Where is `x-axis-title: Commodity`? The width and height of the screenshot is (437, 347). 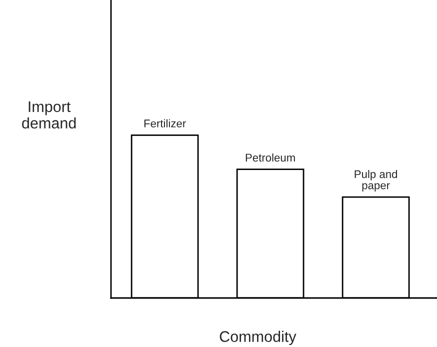
x-axis-title: Commodity is located at coordinates (258, 338).